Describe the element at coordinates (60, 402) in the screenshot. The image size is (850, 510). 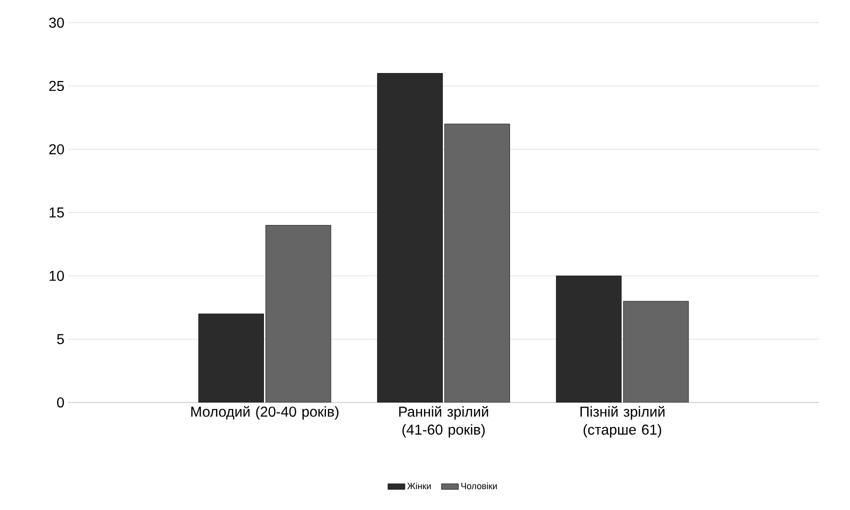
I see `y-tick-label: 0` at that location.